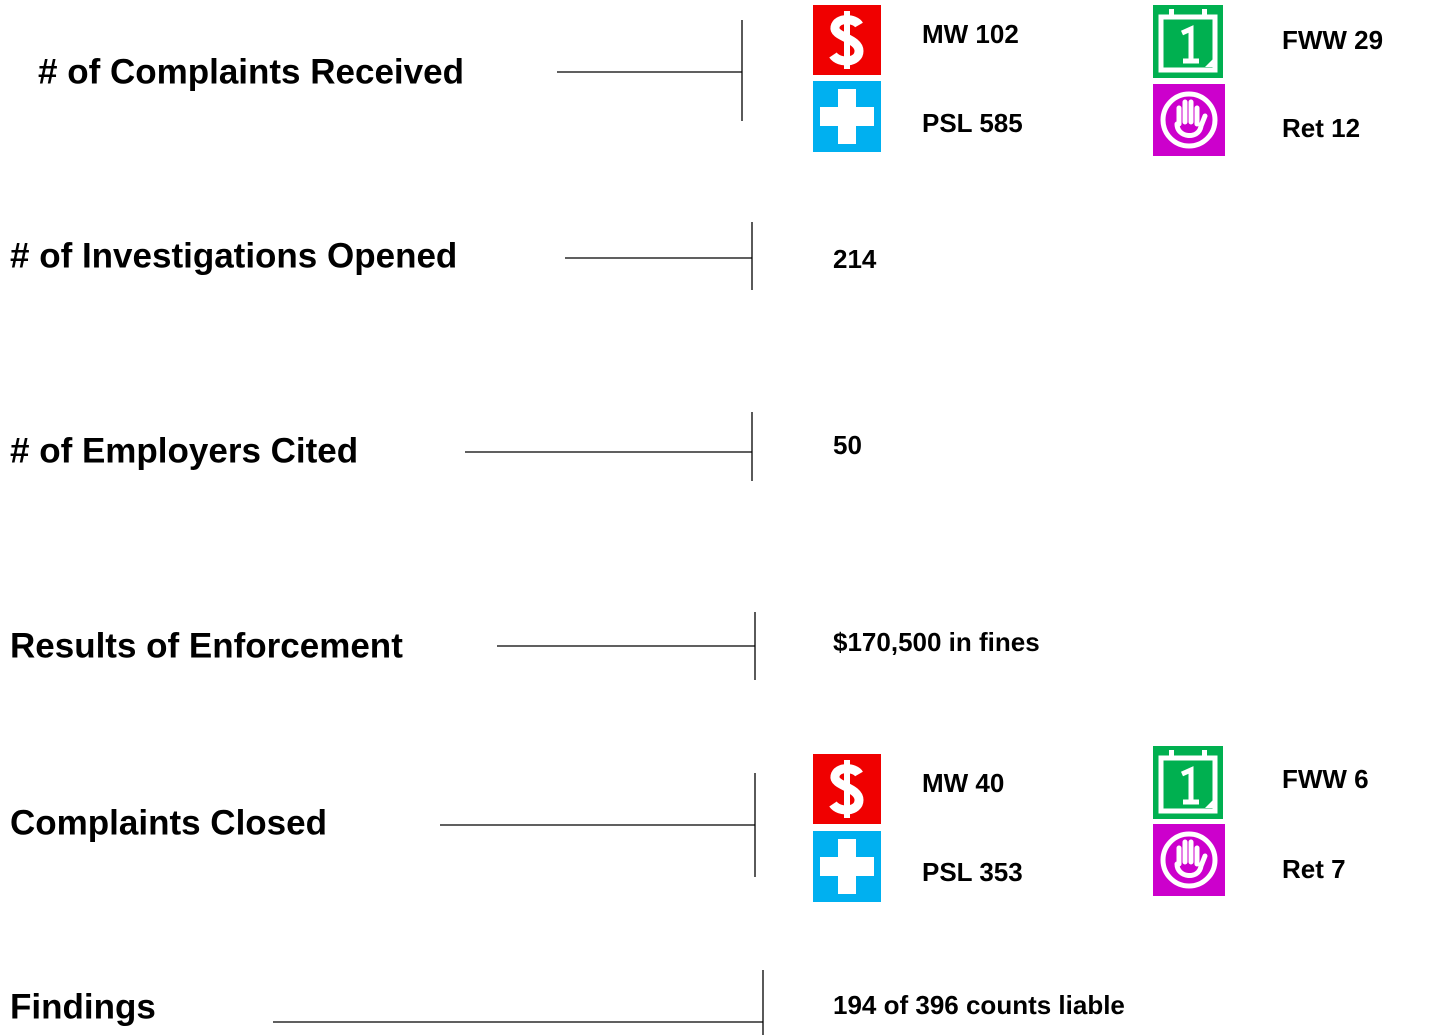  Describe the element at coordinates (1332, 40) in the screenshot. I see `item-value: FWW 29` at that location.